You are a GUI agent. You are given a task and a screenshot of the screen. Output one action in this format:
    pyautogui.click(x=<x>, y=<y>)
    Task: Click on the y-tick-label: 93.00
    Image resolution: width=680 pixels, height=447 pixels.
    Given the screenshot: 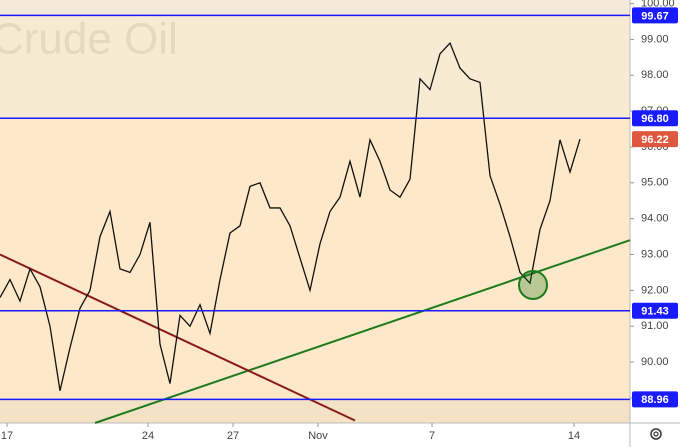 What is the action you would take?
    pyautogui.click(x=655, y=254)
    